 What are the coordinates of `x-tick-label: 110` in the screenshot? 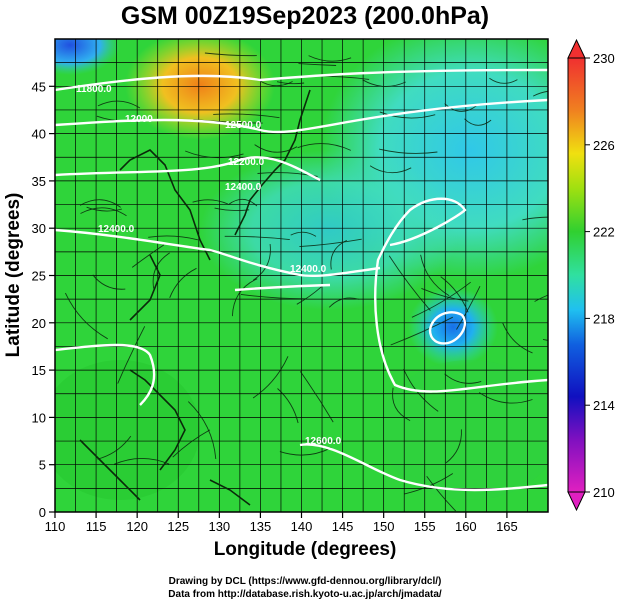 It's located at (55, 526).